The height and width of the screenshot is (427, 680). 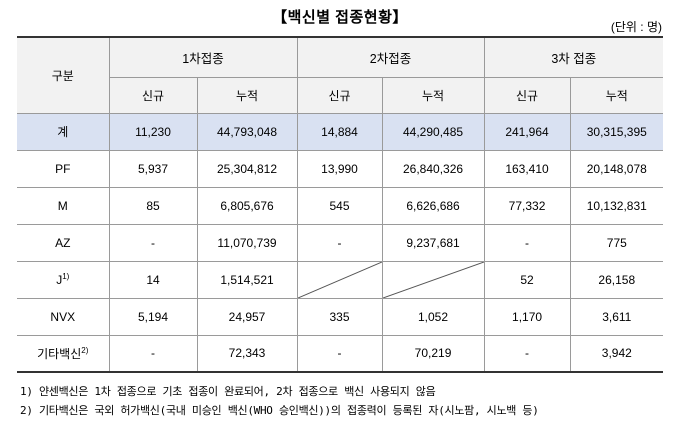 I want to click on page-title: 【백신별 접종현황】, so click(x=340, y=17).